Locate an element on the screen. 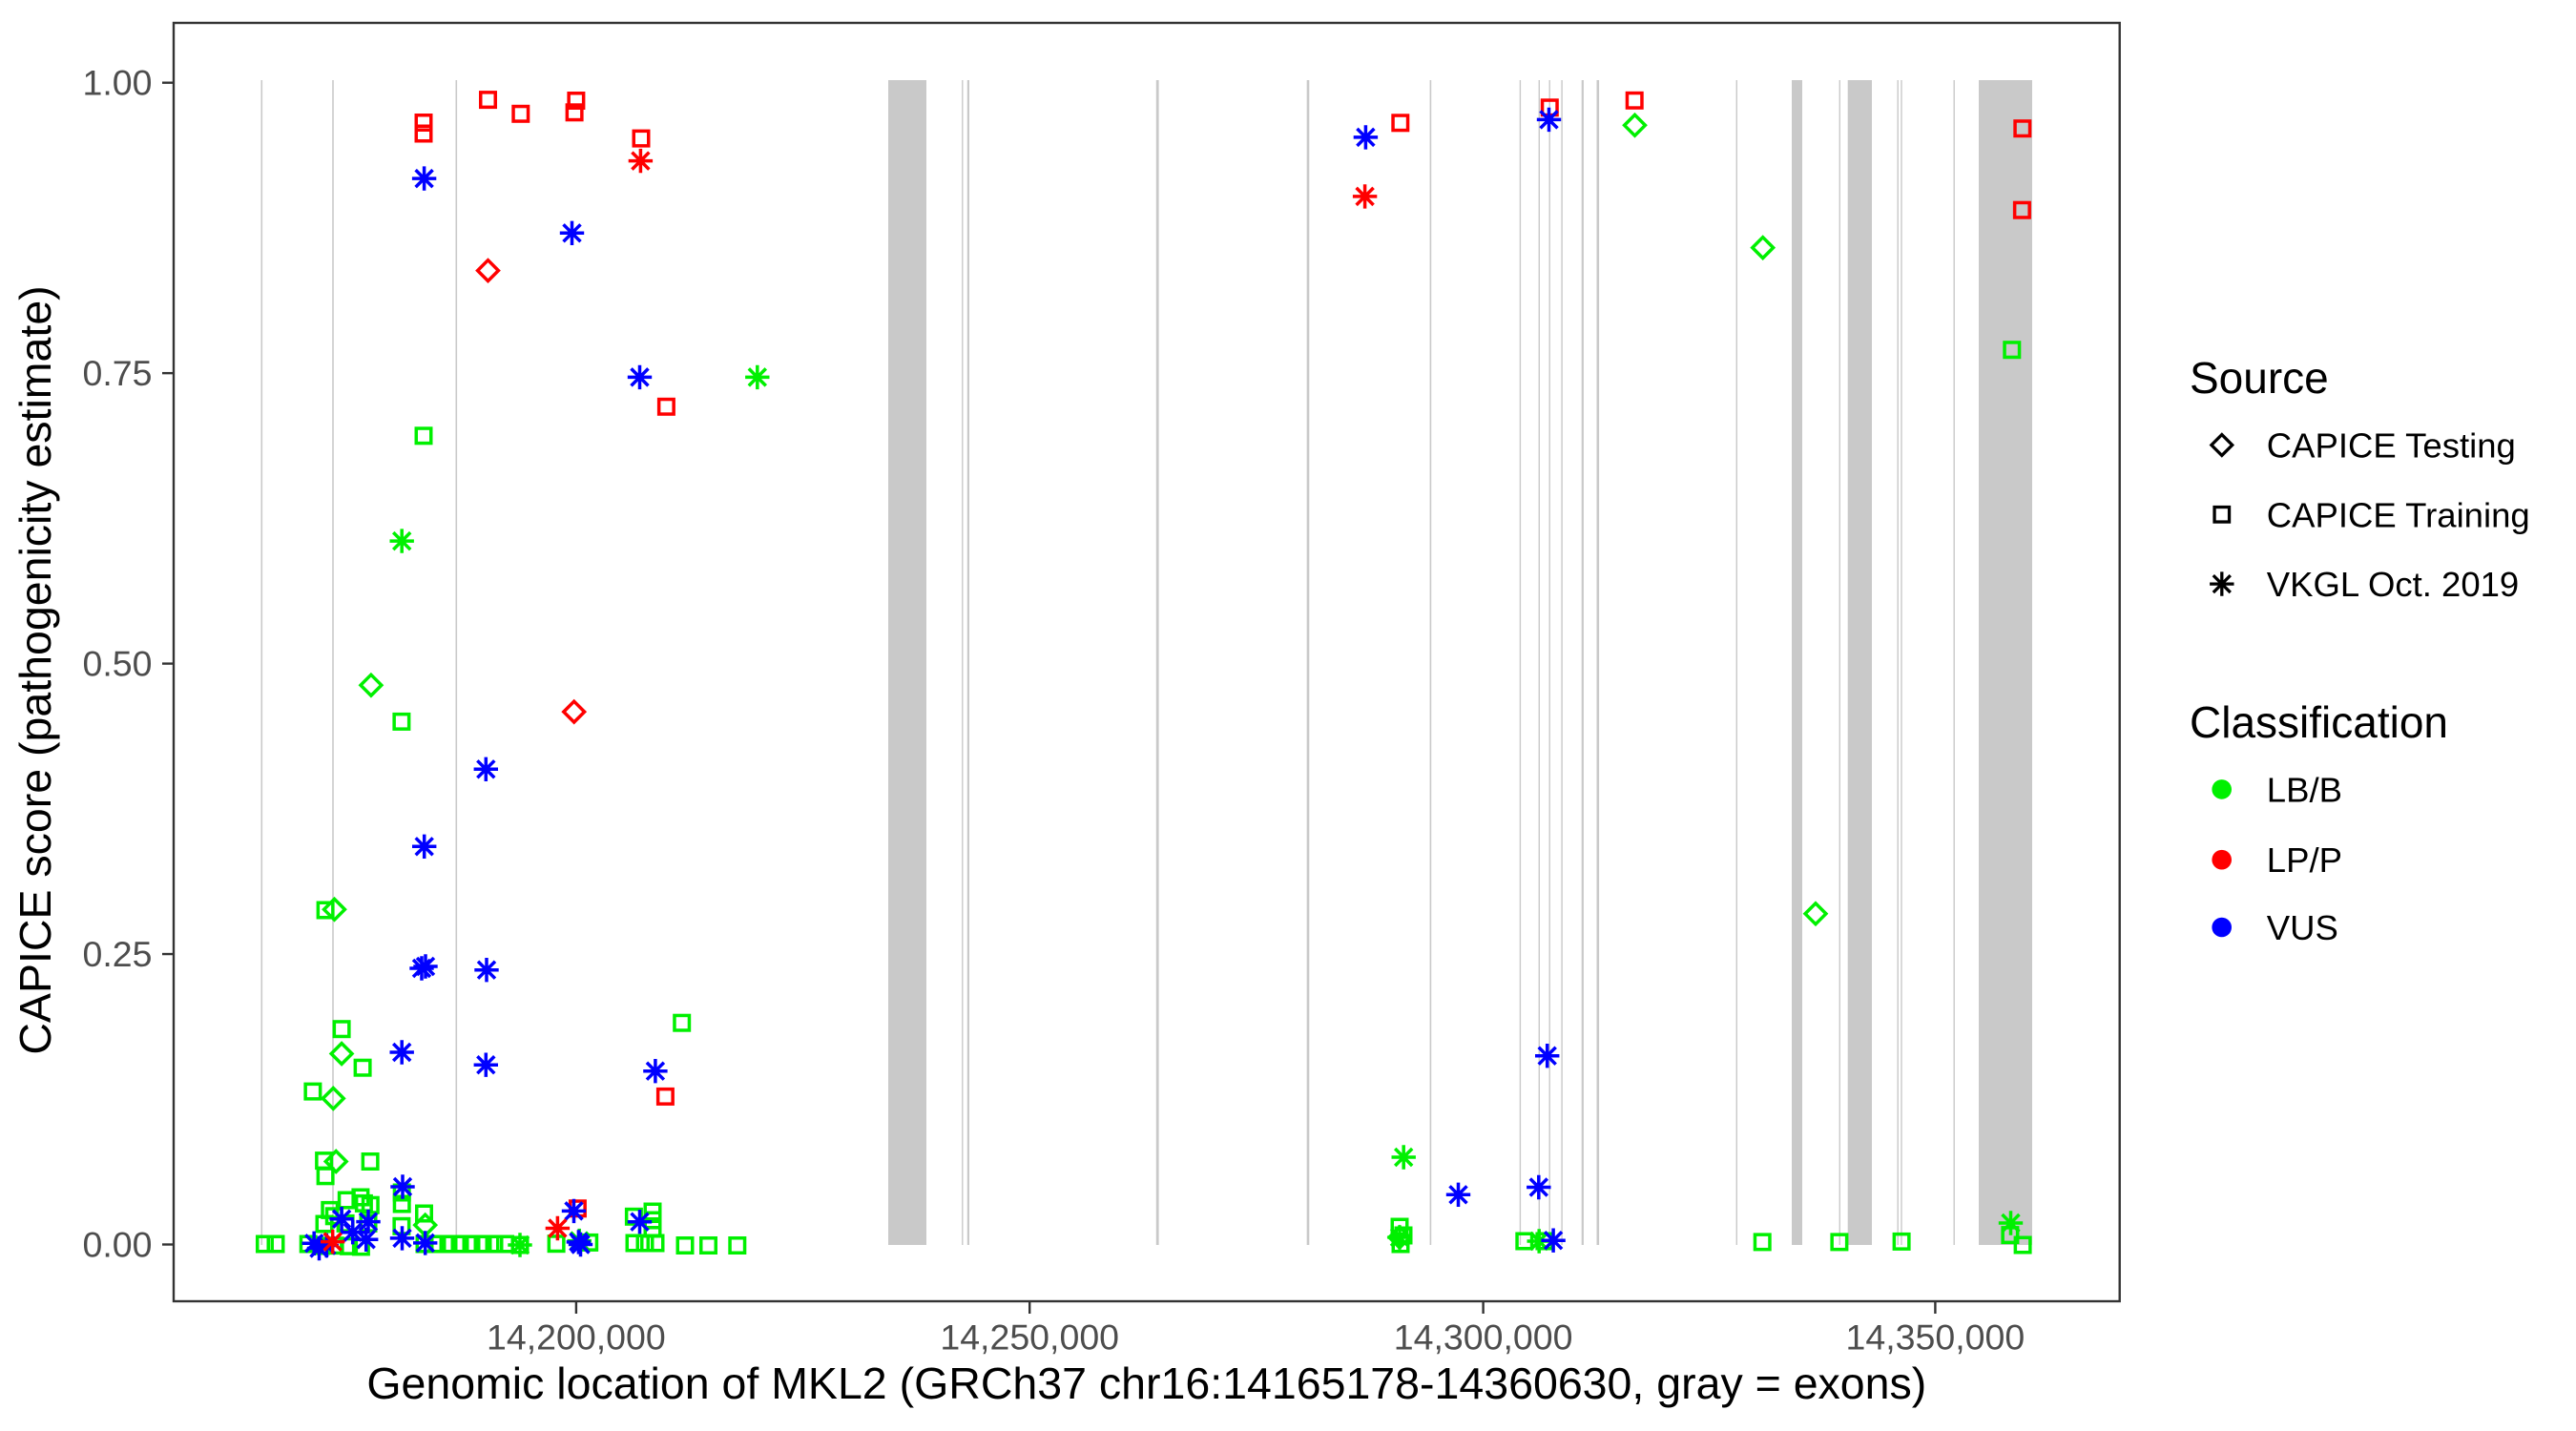  svg-text: Classification is located at coordinates (2319, 722).